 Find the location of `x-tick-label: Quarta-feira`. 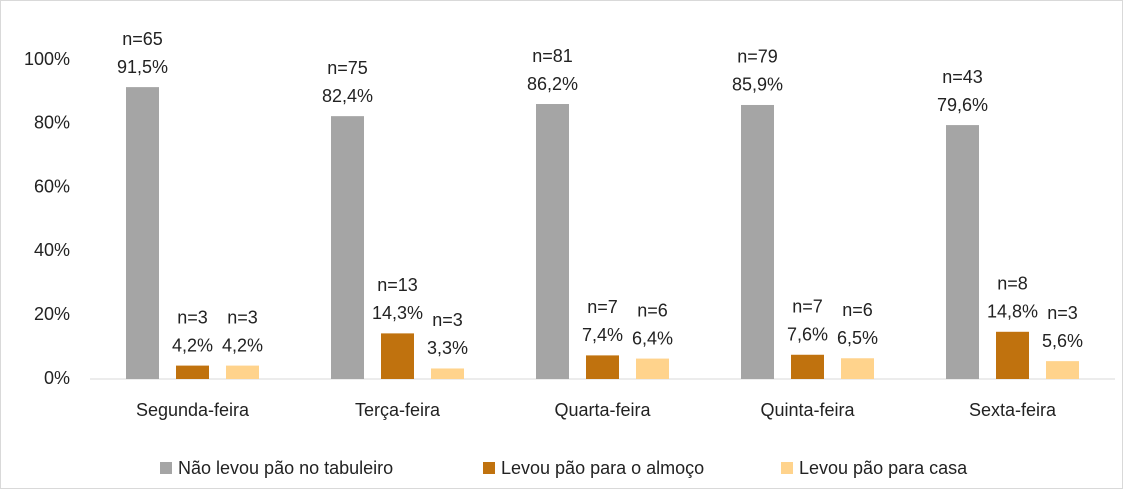

x-tick-label: Quarta-feira is located at coordinates (602, 410).